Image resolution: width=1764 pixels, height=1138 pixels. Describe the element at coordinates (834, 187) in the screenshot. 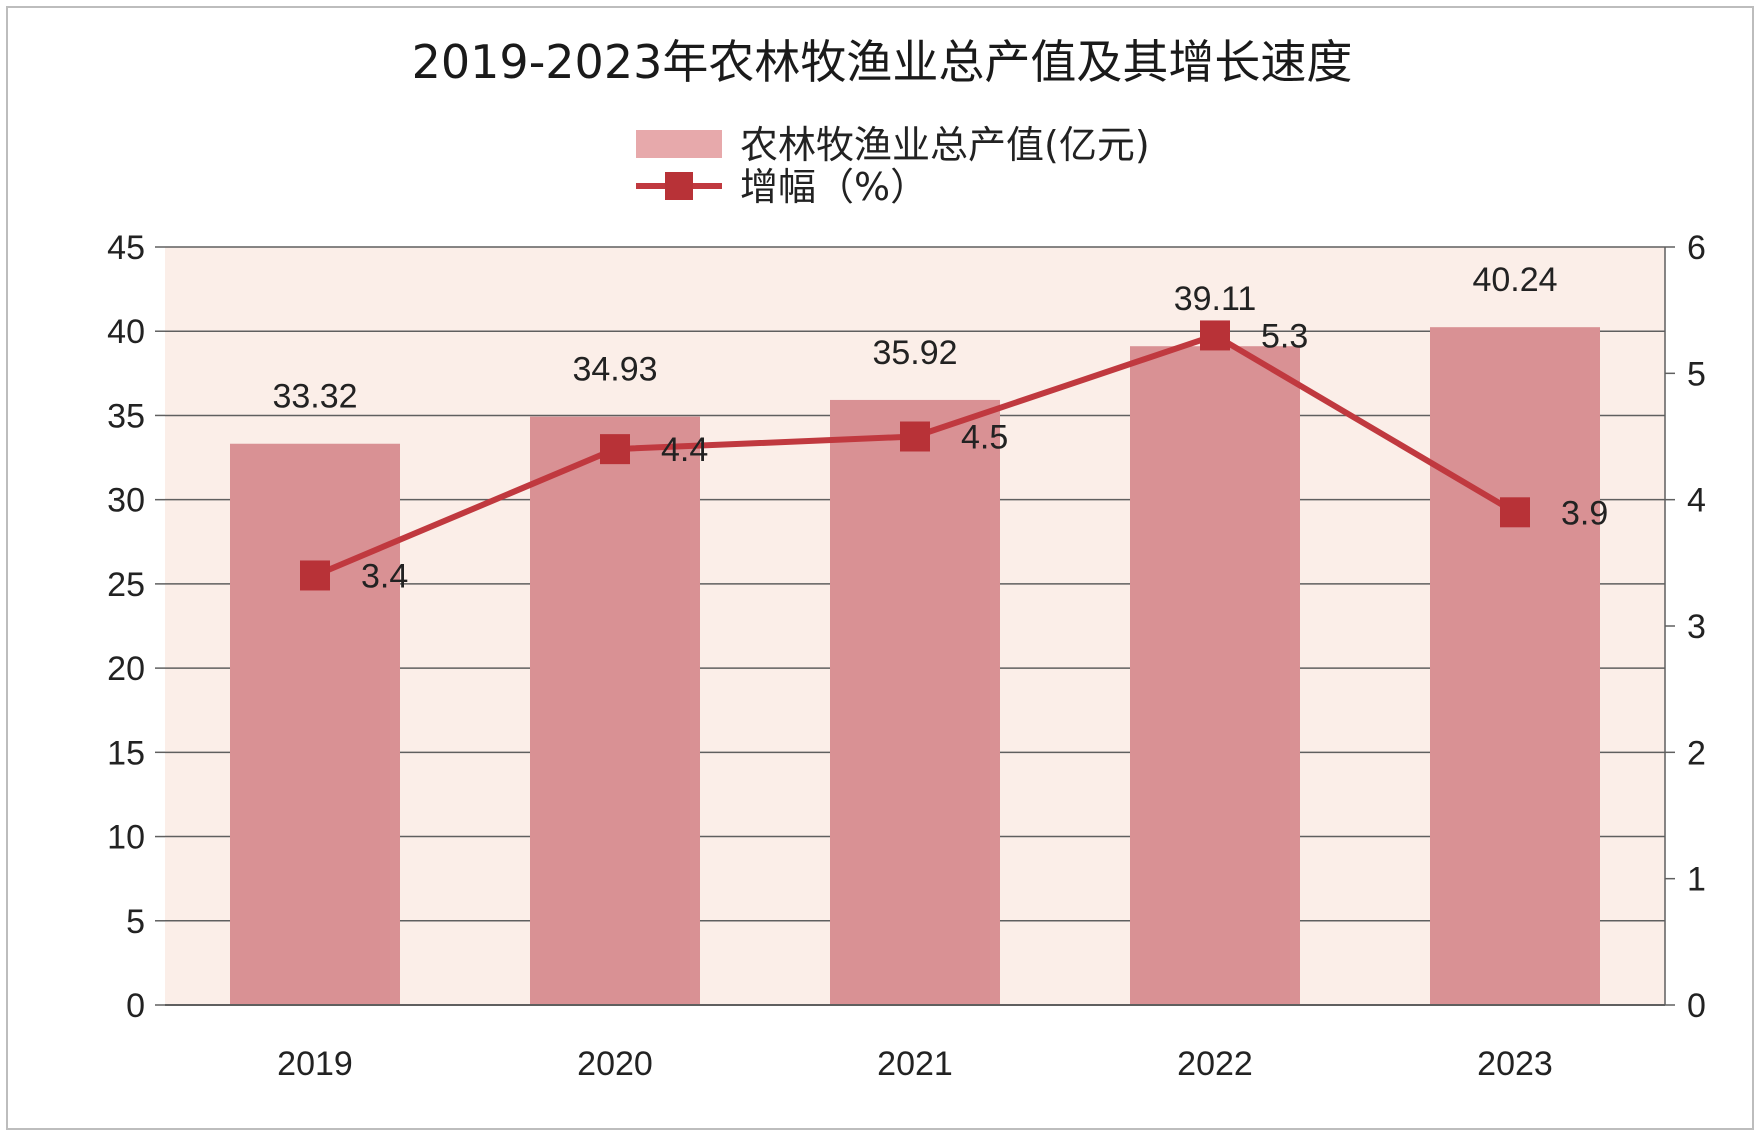

I see `legend-label-line: 增幅（%）` at that location.